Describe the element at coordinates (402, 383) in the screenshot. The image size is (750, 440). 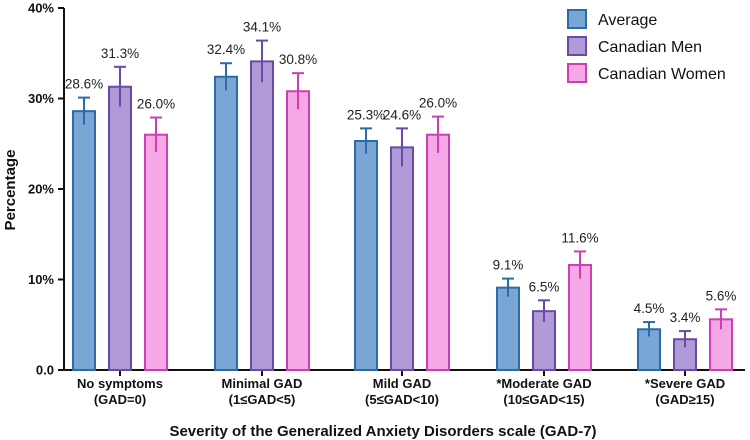
I see `x-category-label: Mild GAD` at that location.